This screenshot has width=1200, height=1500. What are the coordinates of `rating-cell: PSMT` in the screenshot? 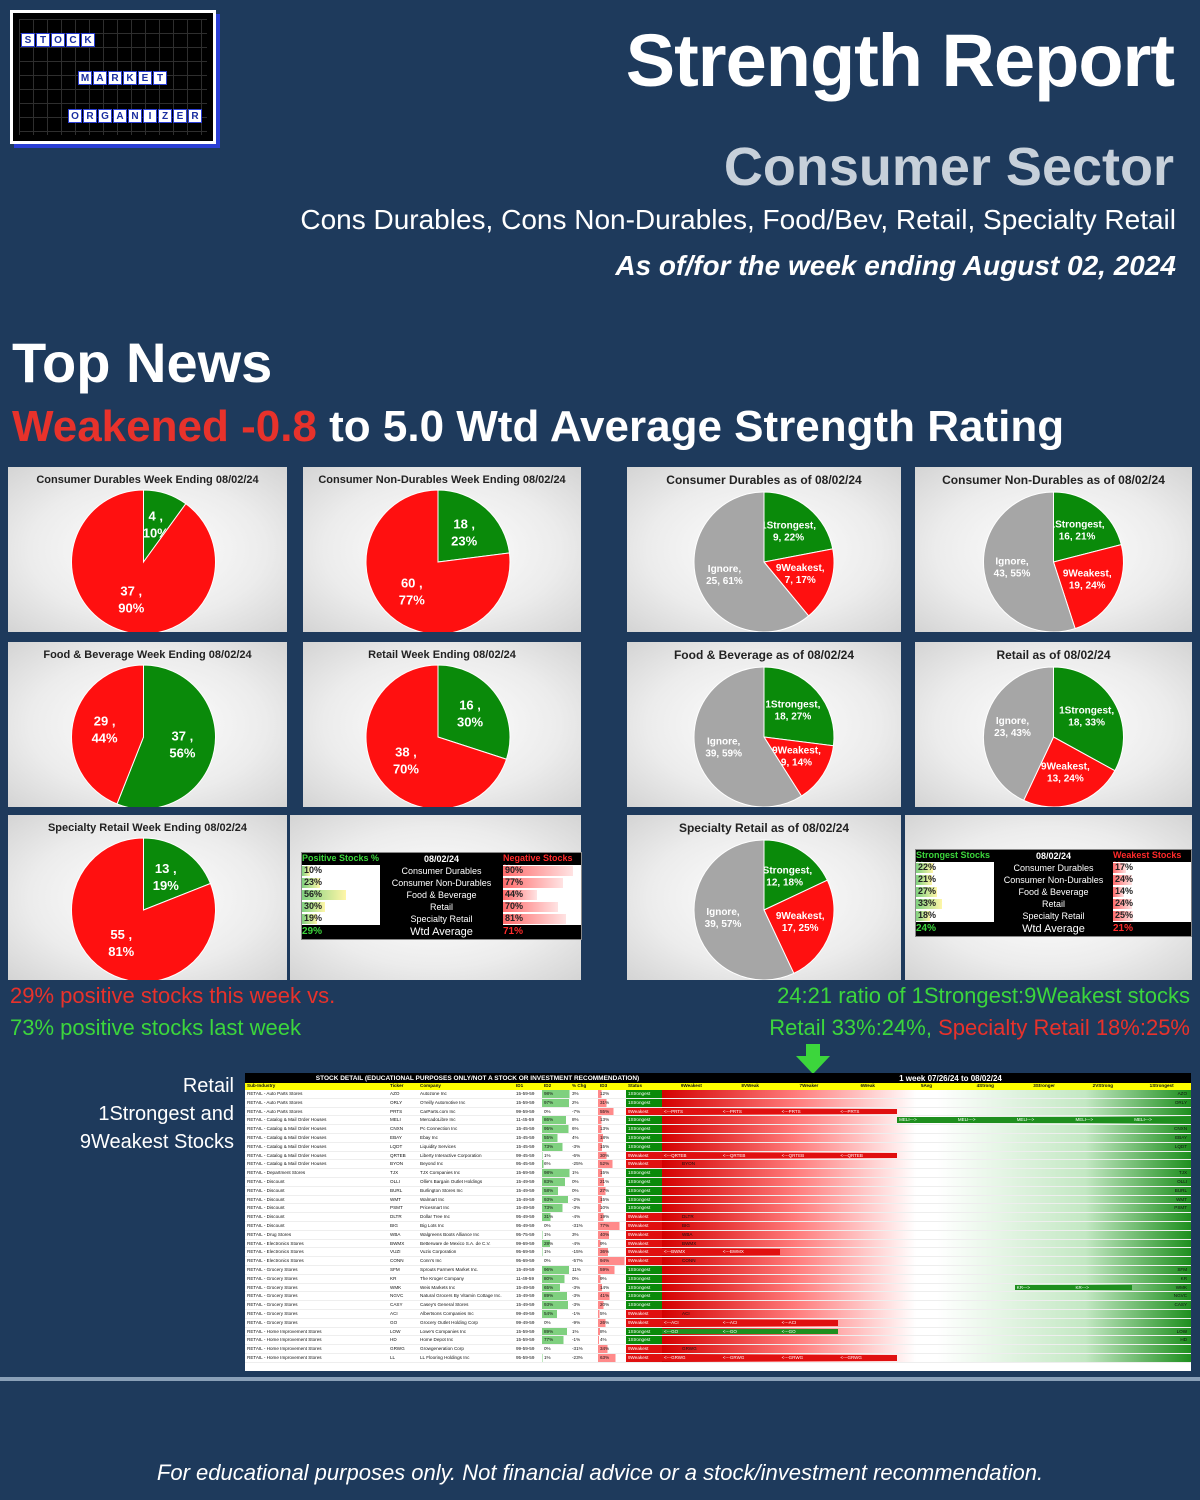 It's located at (1161, 1208).